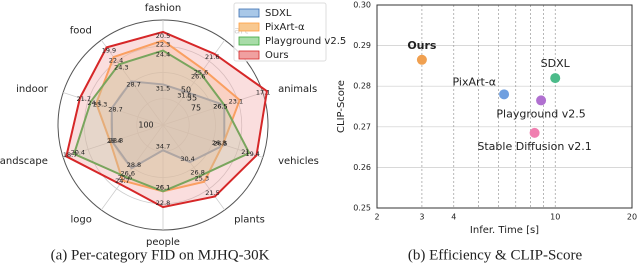  I want to click on value-label: 17.1, so click(263, 92).